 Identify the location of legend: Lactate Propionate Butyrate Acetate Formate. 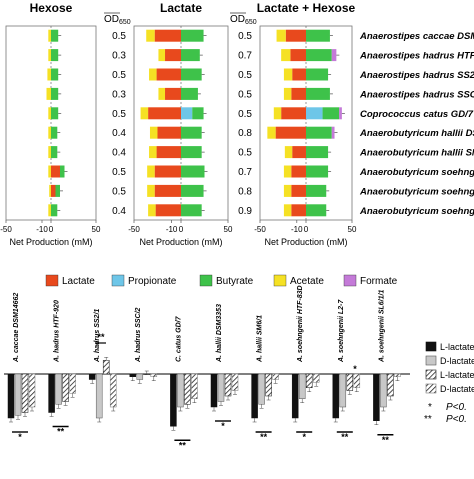
(221, 280).